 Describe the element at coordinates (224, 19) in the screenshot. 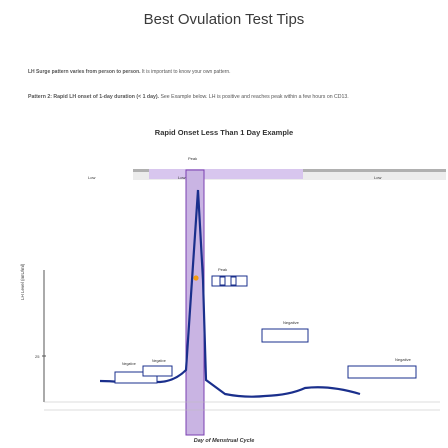

I see `page-title: Best Ovulation Test Tips` at that location.